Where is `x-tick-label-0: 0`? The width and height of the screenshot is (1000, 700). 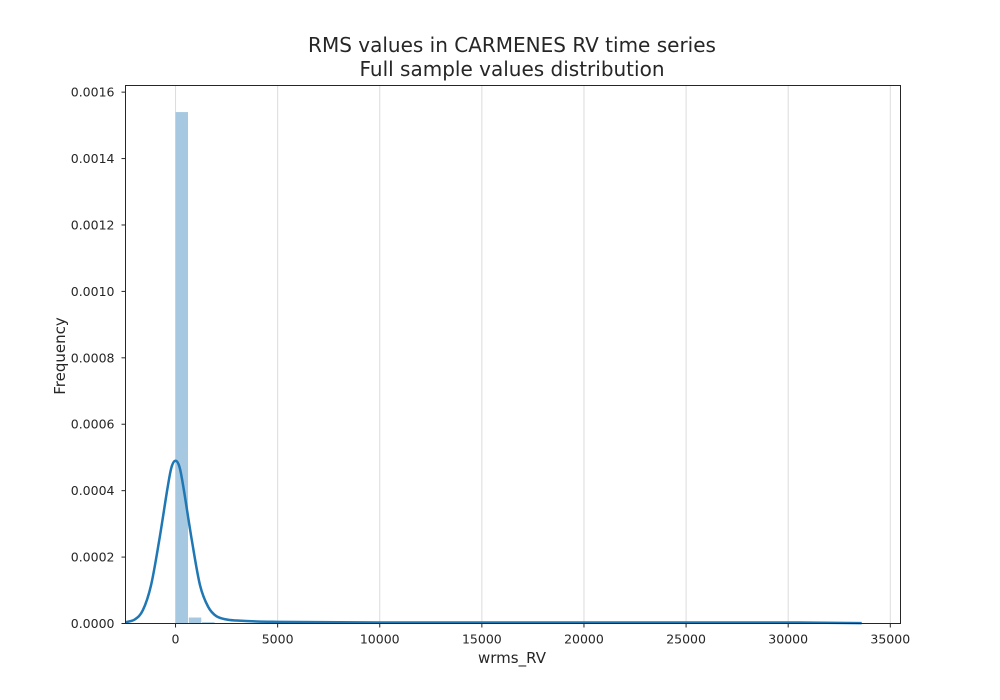 x-tick-label-0: 0 is located at coordinates (176, 639).